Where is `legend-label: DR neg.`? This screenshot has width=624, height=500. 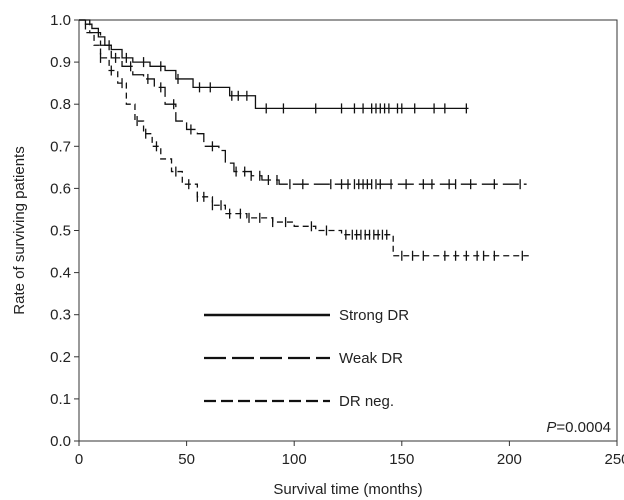
legend-label: DR neg. is located at coordinates (366, 401).